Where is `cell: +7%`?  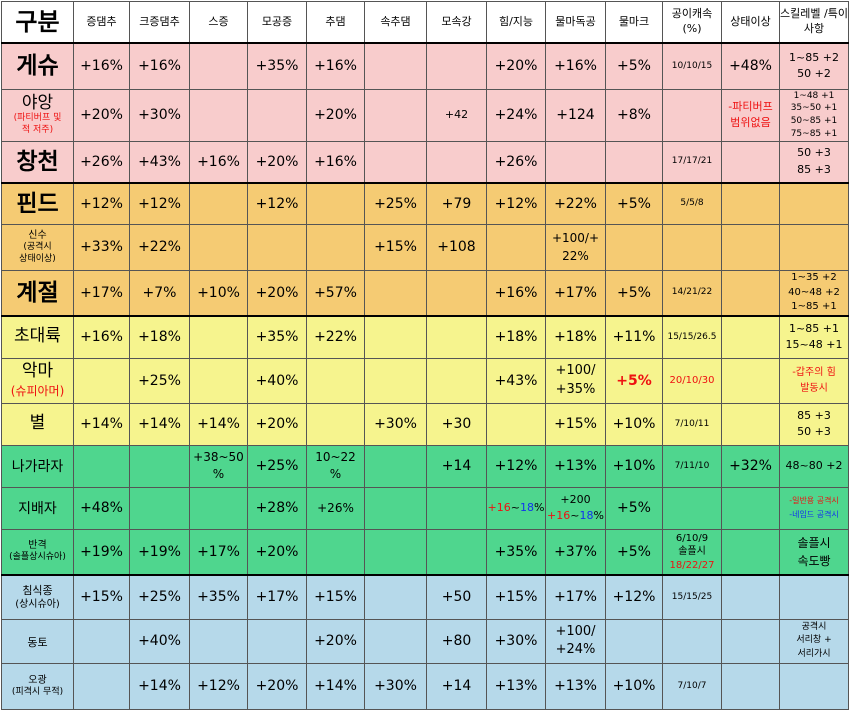
cell: +7% is located at coordinates (159, 293).